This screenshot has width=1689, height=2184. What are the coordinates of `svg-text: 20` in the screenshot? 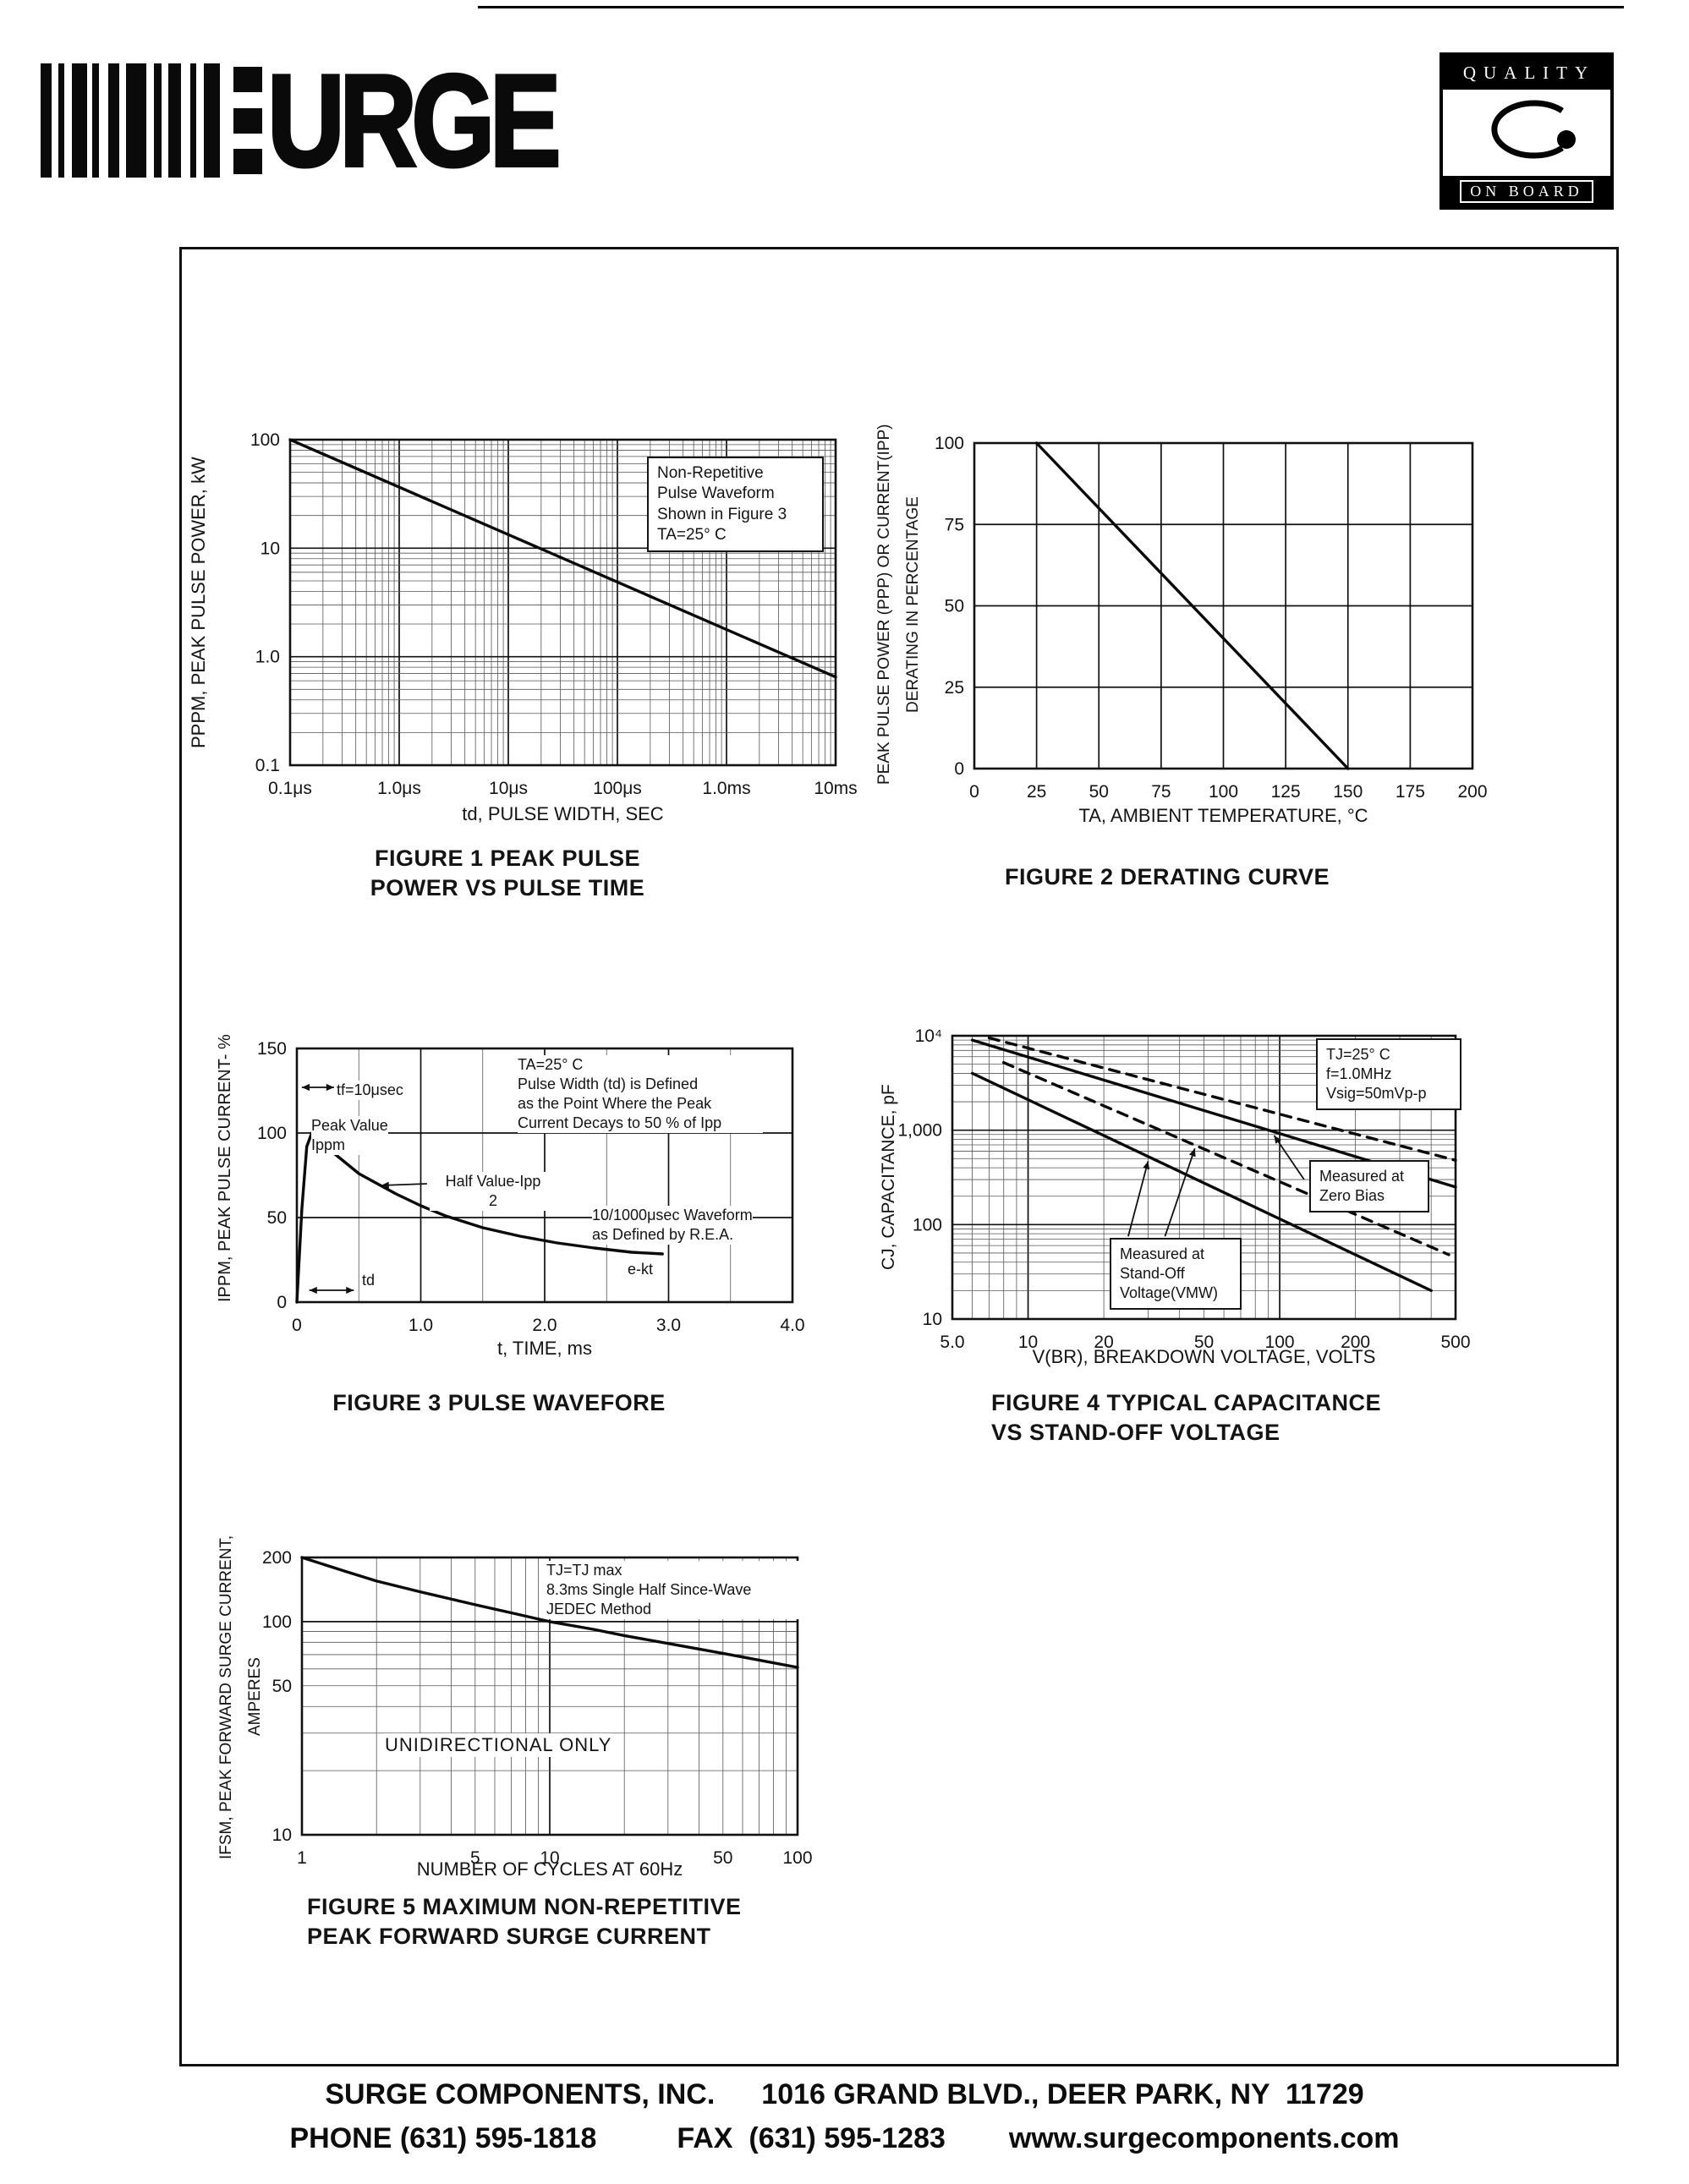 It's located at (1103, 1342).